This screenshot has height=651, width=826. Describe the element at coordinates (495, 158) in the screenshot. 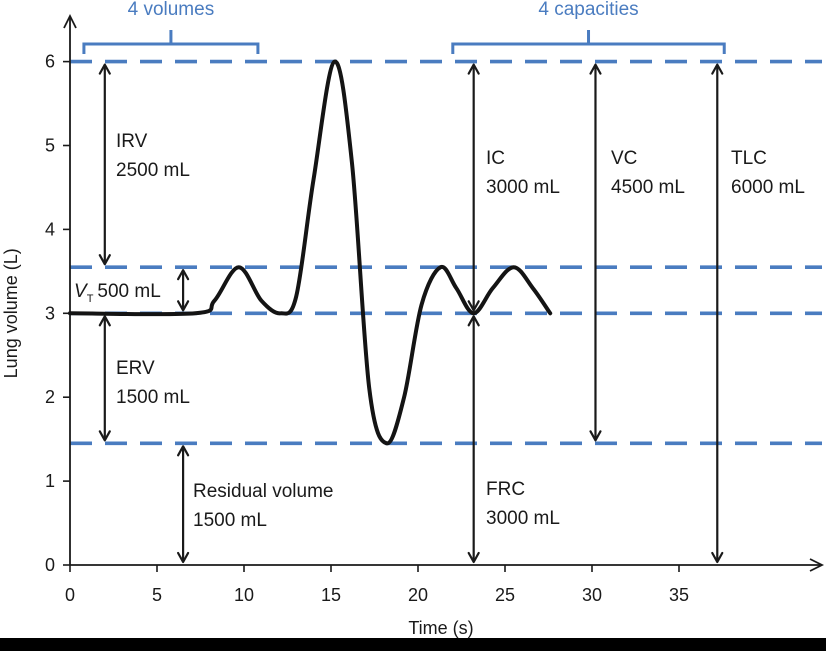

I see `ic-name: IC` at that location.